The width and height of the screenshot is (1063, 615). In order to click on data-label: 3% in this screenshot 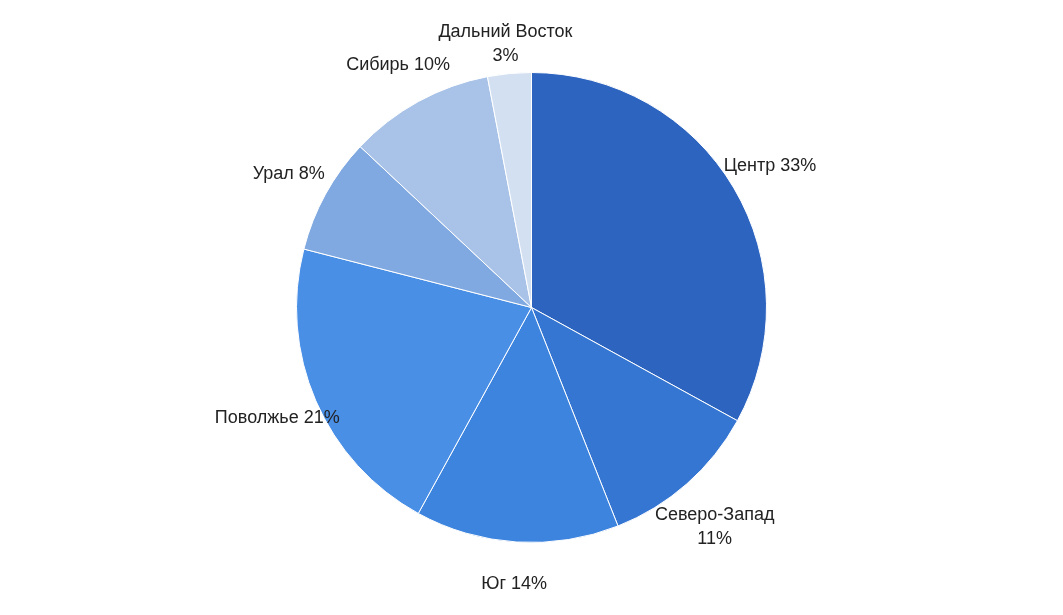, I will do `click(505, 54)`.